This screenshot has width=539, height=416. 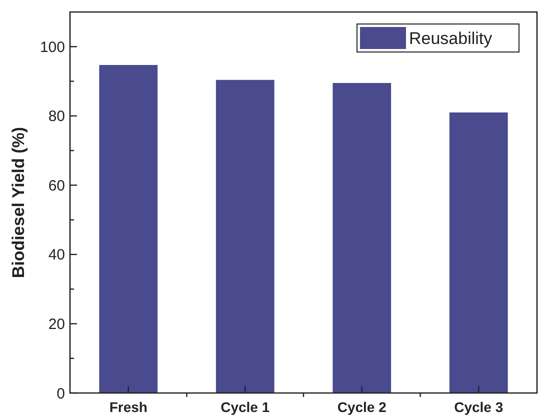 I want to click on y-axis-title: Biodiesel Yield (%), so click(x=18, y=202).